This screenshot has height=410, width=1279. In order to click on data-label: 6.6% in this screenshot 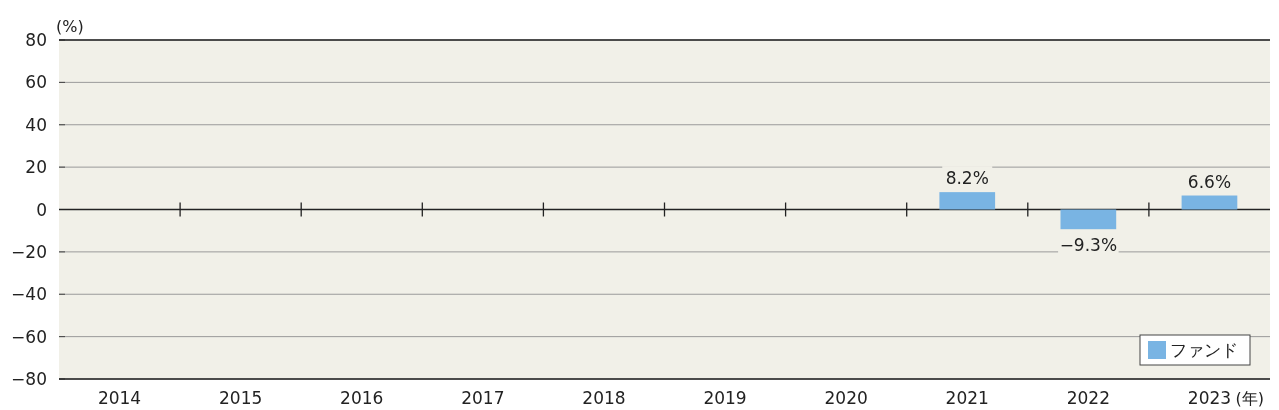, I will do `click(1209, 181)`.